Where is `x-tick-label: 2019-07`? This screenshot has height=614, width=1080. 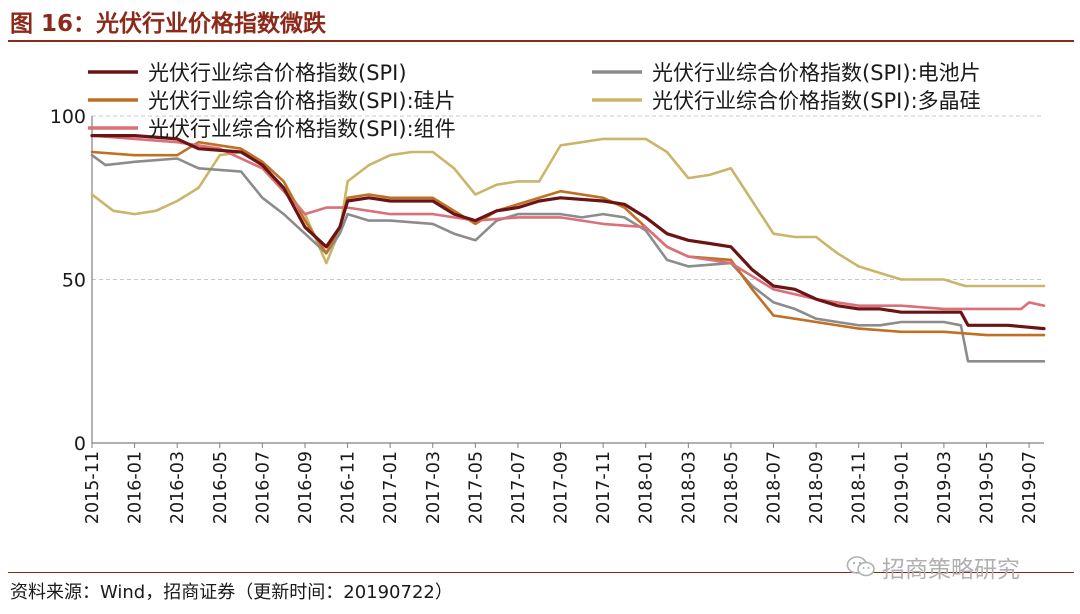
x-tick-label: 2019-07 is located at coordinates (1030, 487).